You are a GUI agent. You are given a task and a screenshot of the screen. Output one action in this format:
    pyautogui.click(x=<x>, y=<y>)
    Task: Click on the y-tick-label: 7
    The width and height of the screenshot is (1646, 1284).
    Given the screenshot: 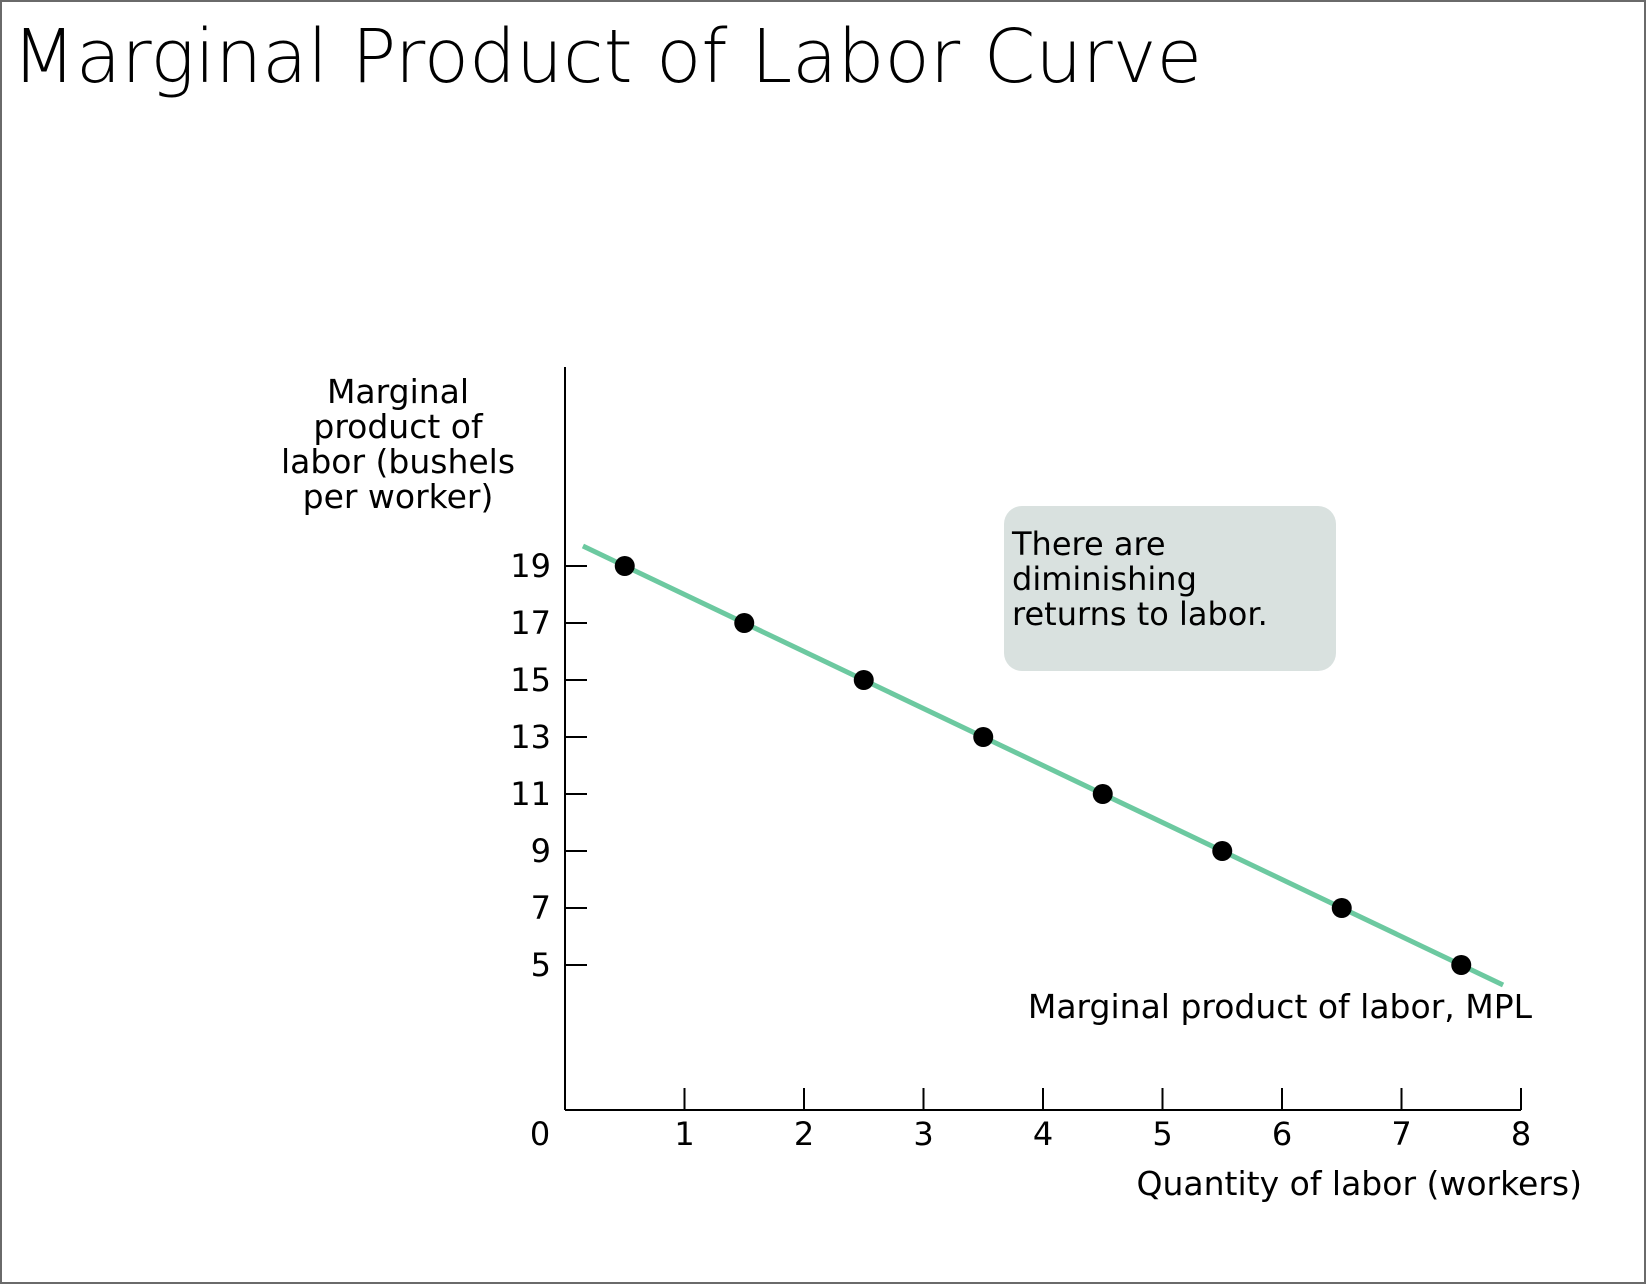 What is the action you would take?
    pyautogui.click(x=541, y=908)
    